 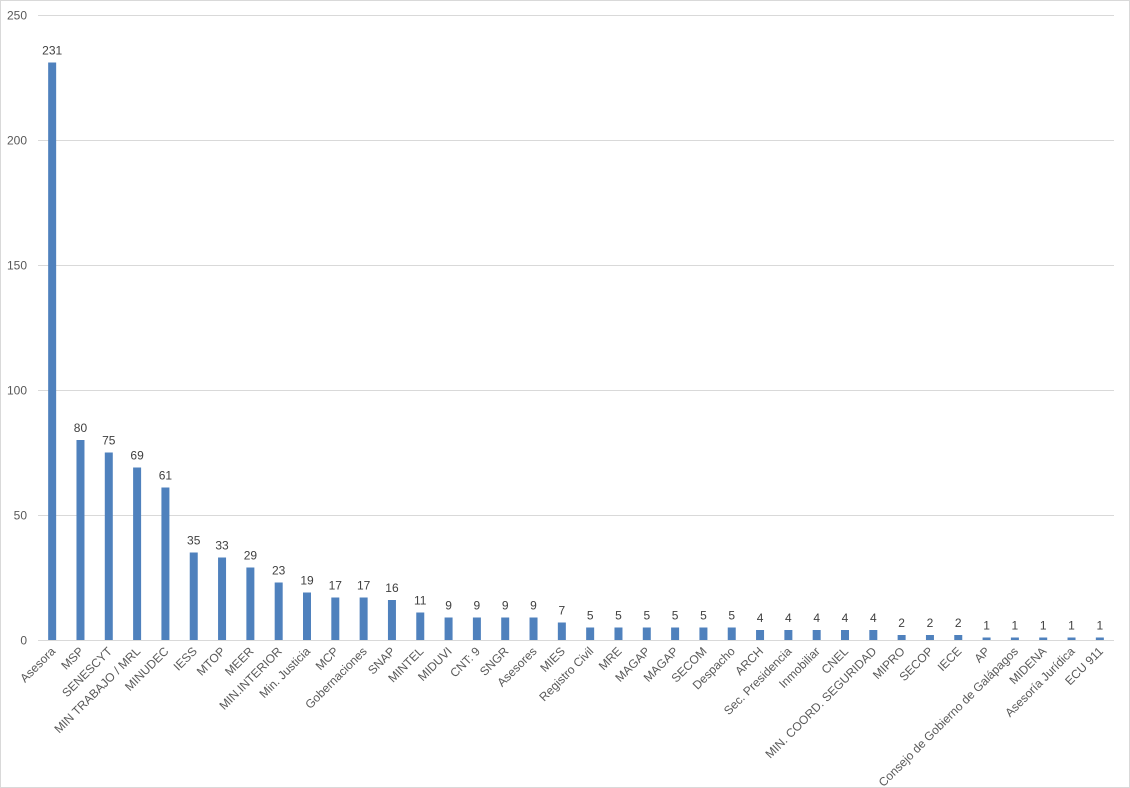 What do you see at coordinates (465, 662) in the screenshot?
I see `x-tick-label: CNT: 9` at bounding box center [465, 662].